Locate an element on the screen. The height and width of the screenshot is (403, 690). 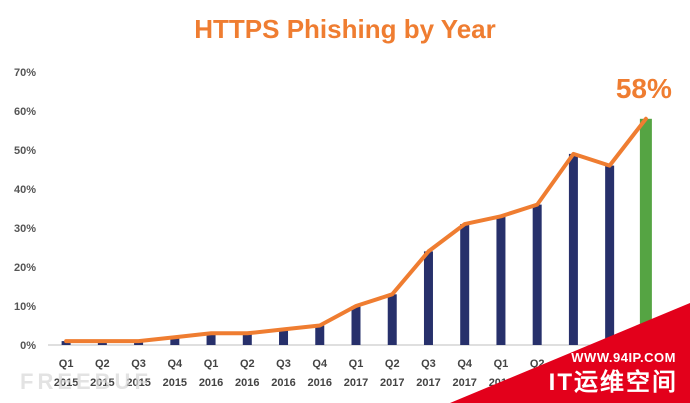
watermark-name: IT运维空间 is located at coordinates (613, 382).